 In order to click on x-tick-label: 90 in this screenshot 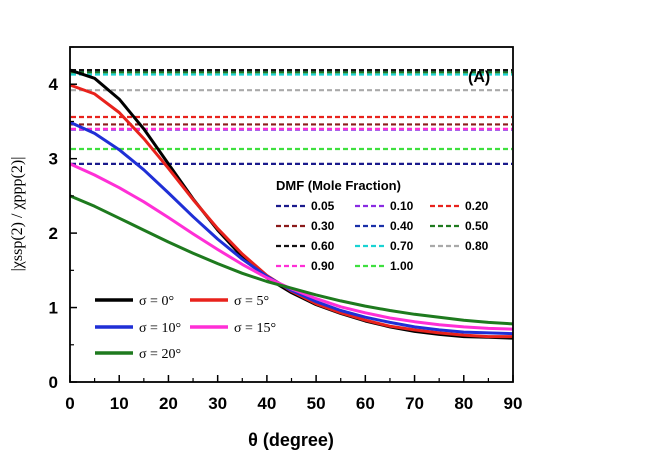, I will do `click(513, 403)`.